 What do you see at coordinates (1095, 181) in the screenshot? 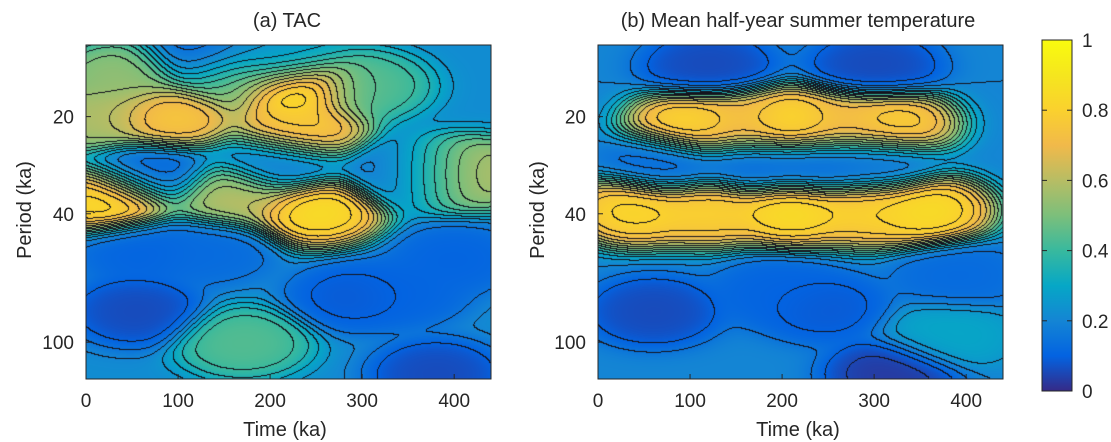
I see `colorbar-tick-label: 0.6` at bounding box center [1095, 181].